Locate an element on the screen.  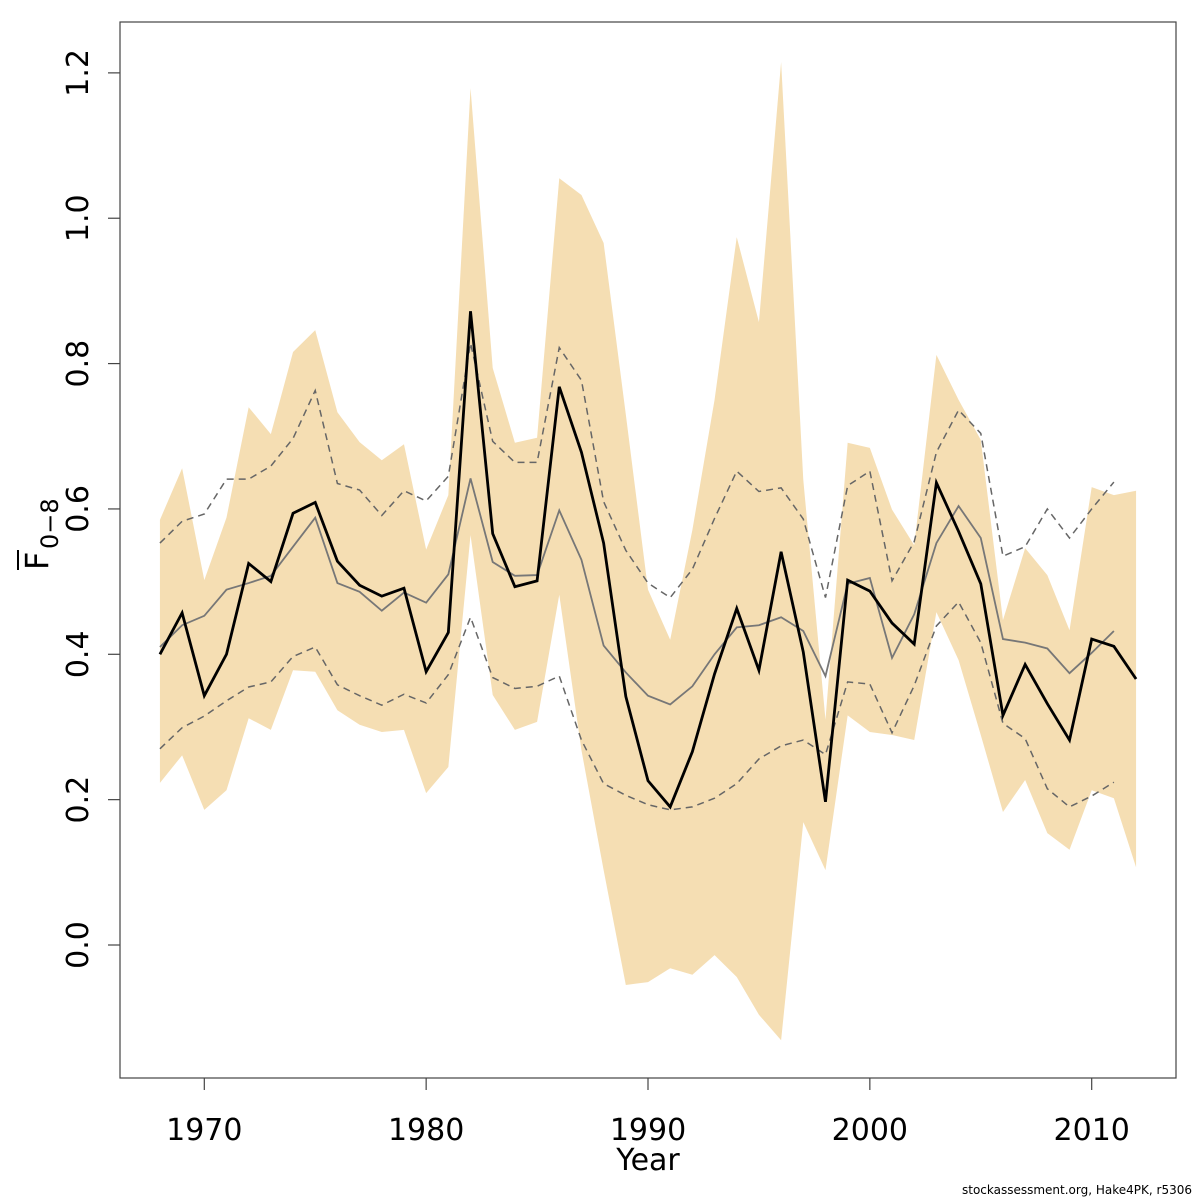
series-line is located at coordinates (637, 705).